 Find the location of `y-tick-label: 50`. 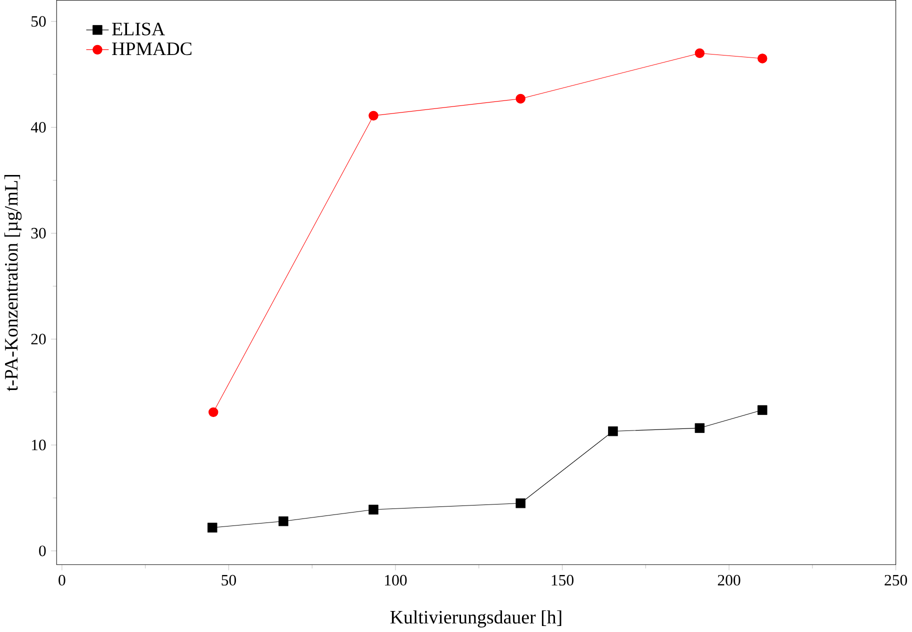

y-tick-label: 50 is located at coordinates (39, 21).